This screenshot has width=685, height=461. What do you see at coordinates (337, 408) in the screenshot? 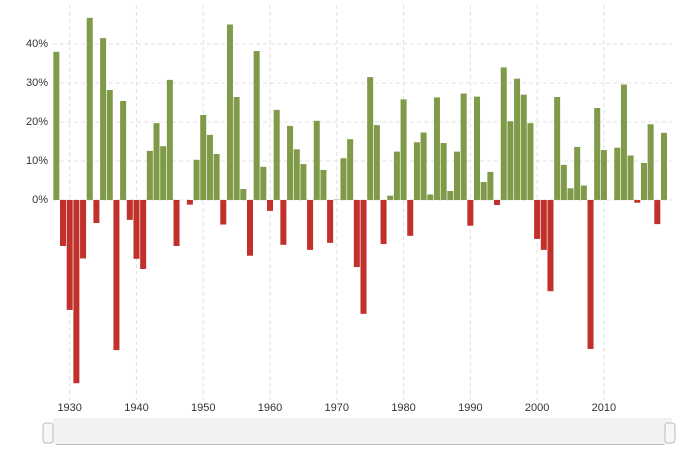
I see `x-tick-label: 1970` at bounding box center [337, 408].